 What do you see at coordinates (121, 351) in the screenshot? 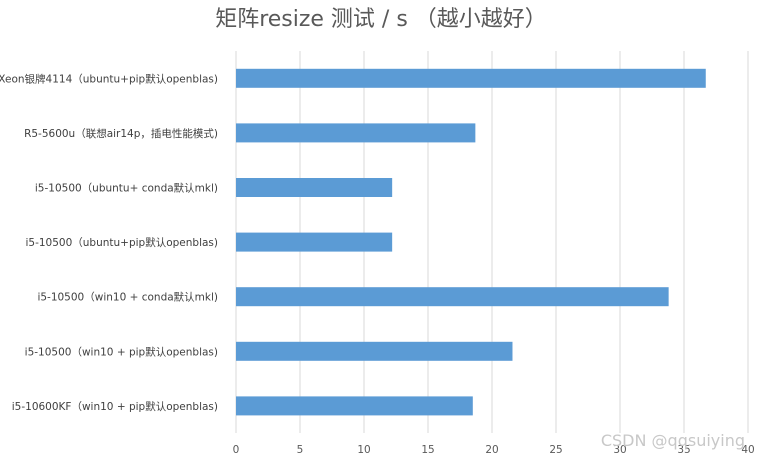
I see `category-label: i5-10500（win10 + pip默认openblas)` at bounding box center [121, 351].